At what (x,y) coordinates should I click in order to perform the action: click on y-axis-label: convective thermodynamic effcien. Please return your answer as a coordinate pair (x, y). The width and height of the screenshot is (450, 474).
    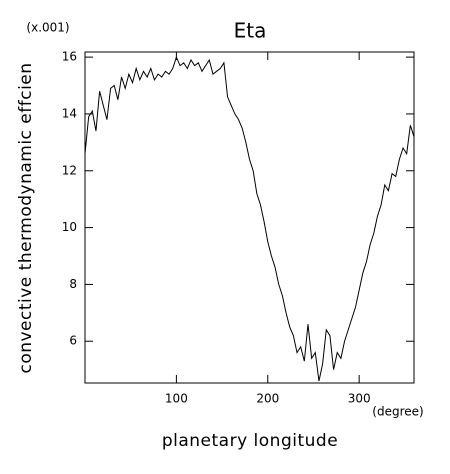
    Looking at the image, I should click on (26, 217).